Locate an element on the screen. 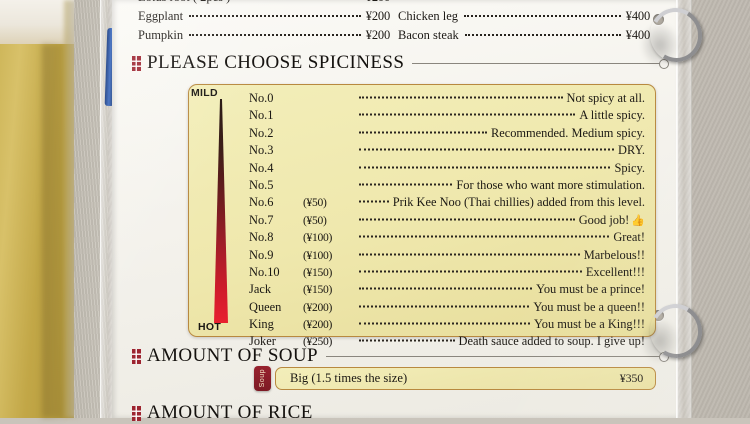 Image resolution: width=750 pixels, height=424 pixels. soup-option-label: Big (1.5 times the size) is located at coordinates (349, 378).